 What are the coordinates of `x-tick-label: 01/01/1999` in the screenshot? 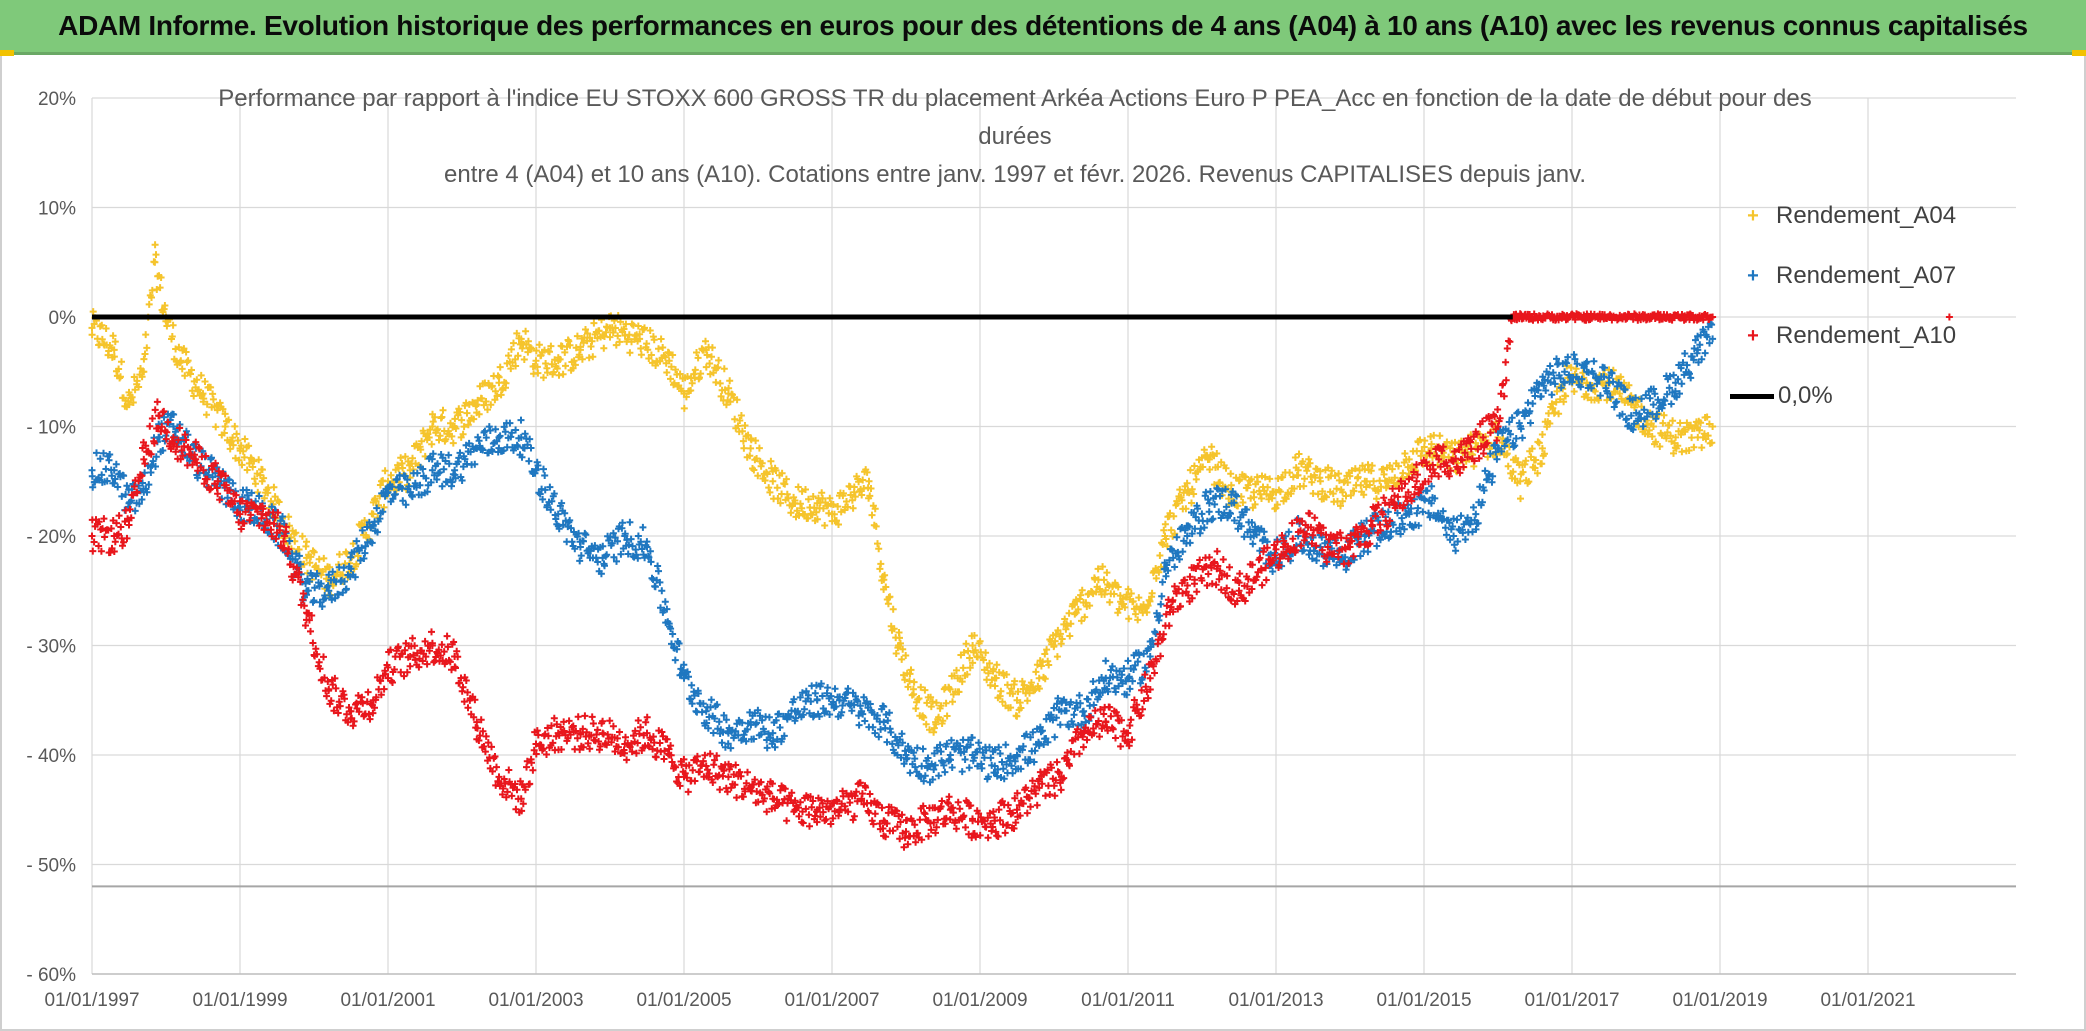 It's located at (239, 1000).